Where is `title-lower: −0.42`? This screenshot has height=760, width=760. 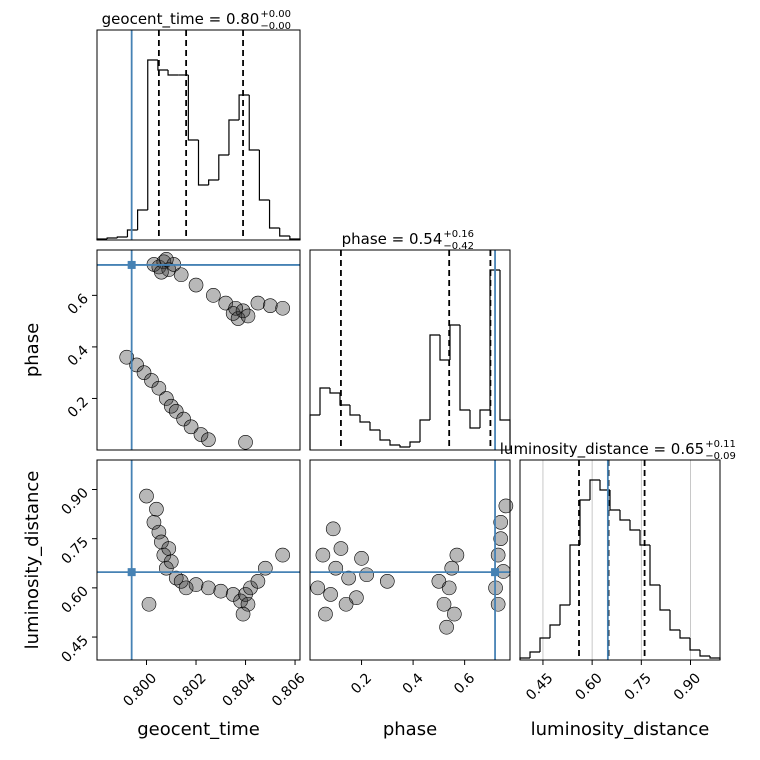
title-lower: −0.42 is located at coordinates (458, 246).